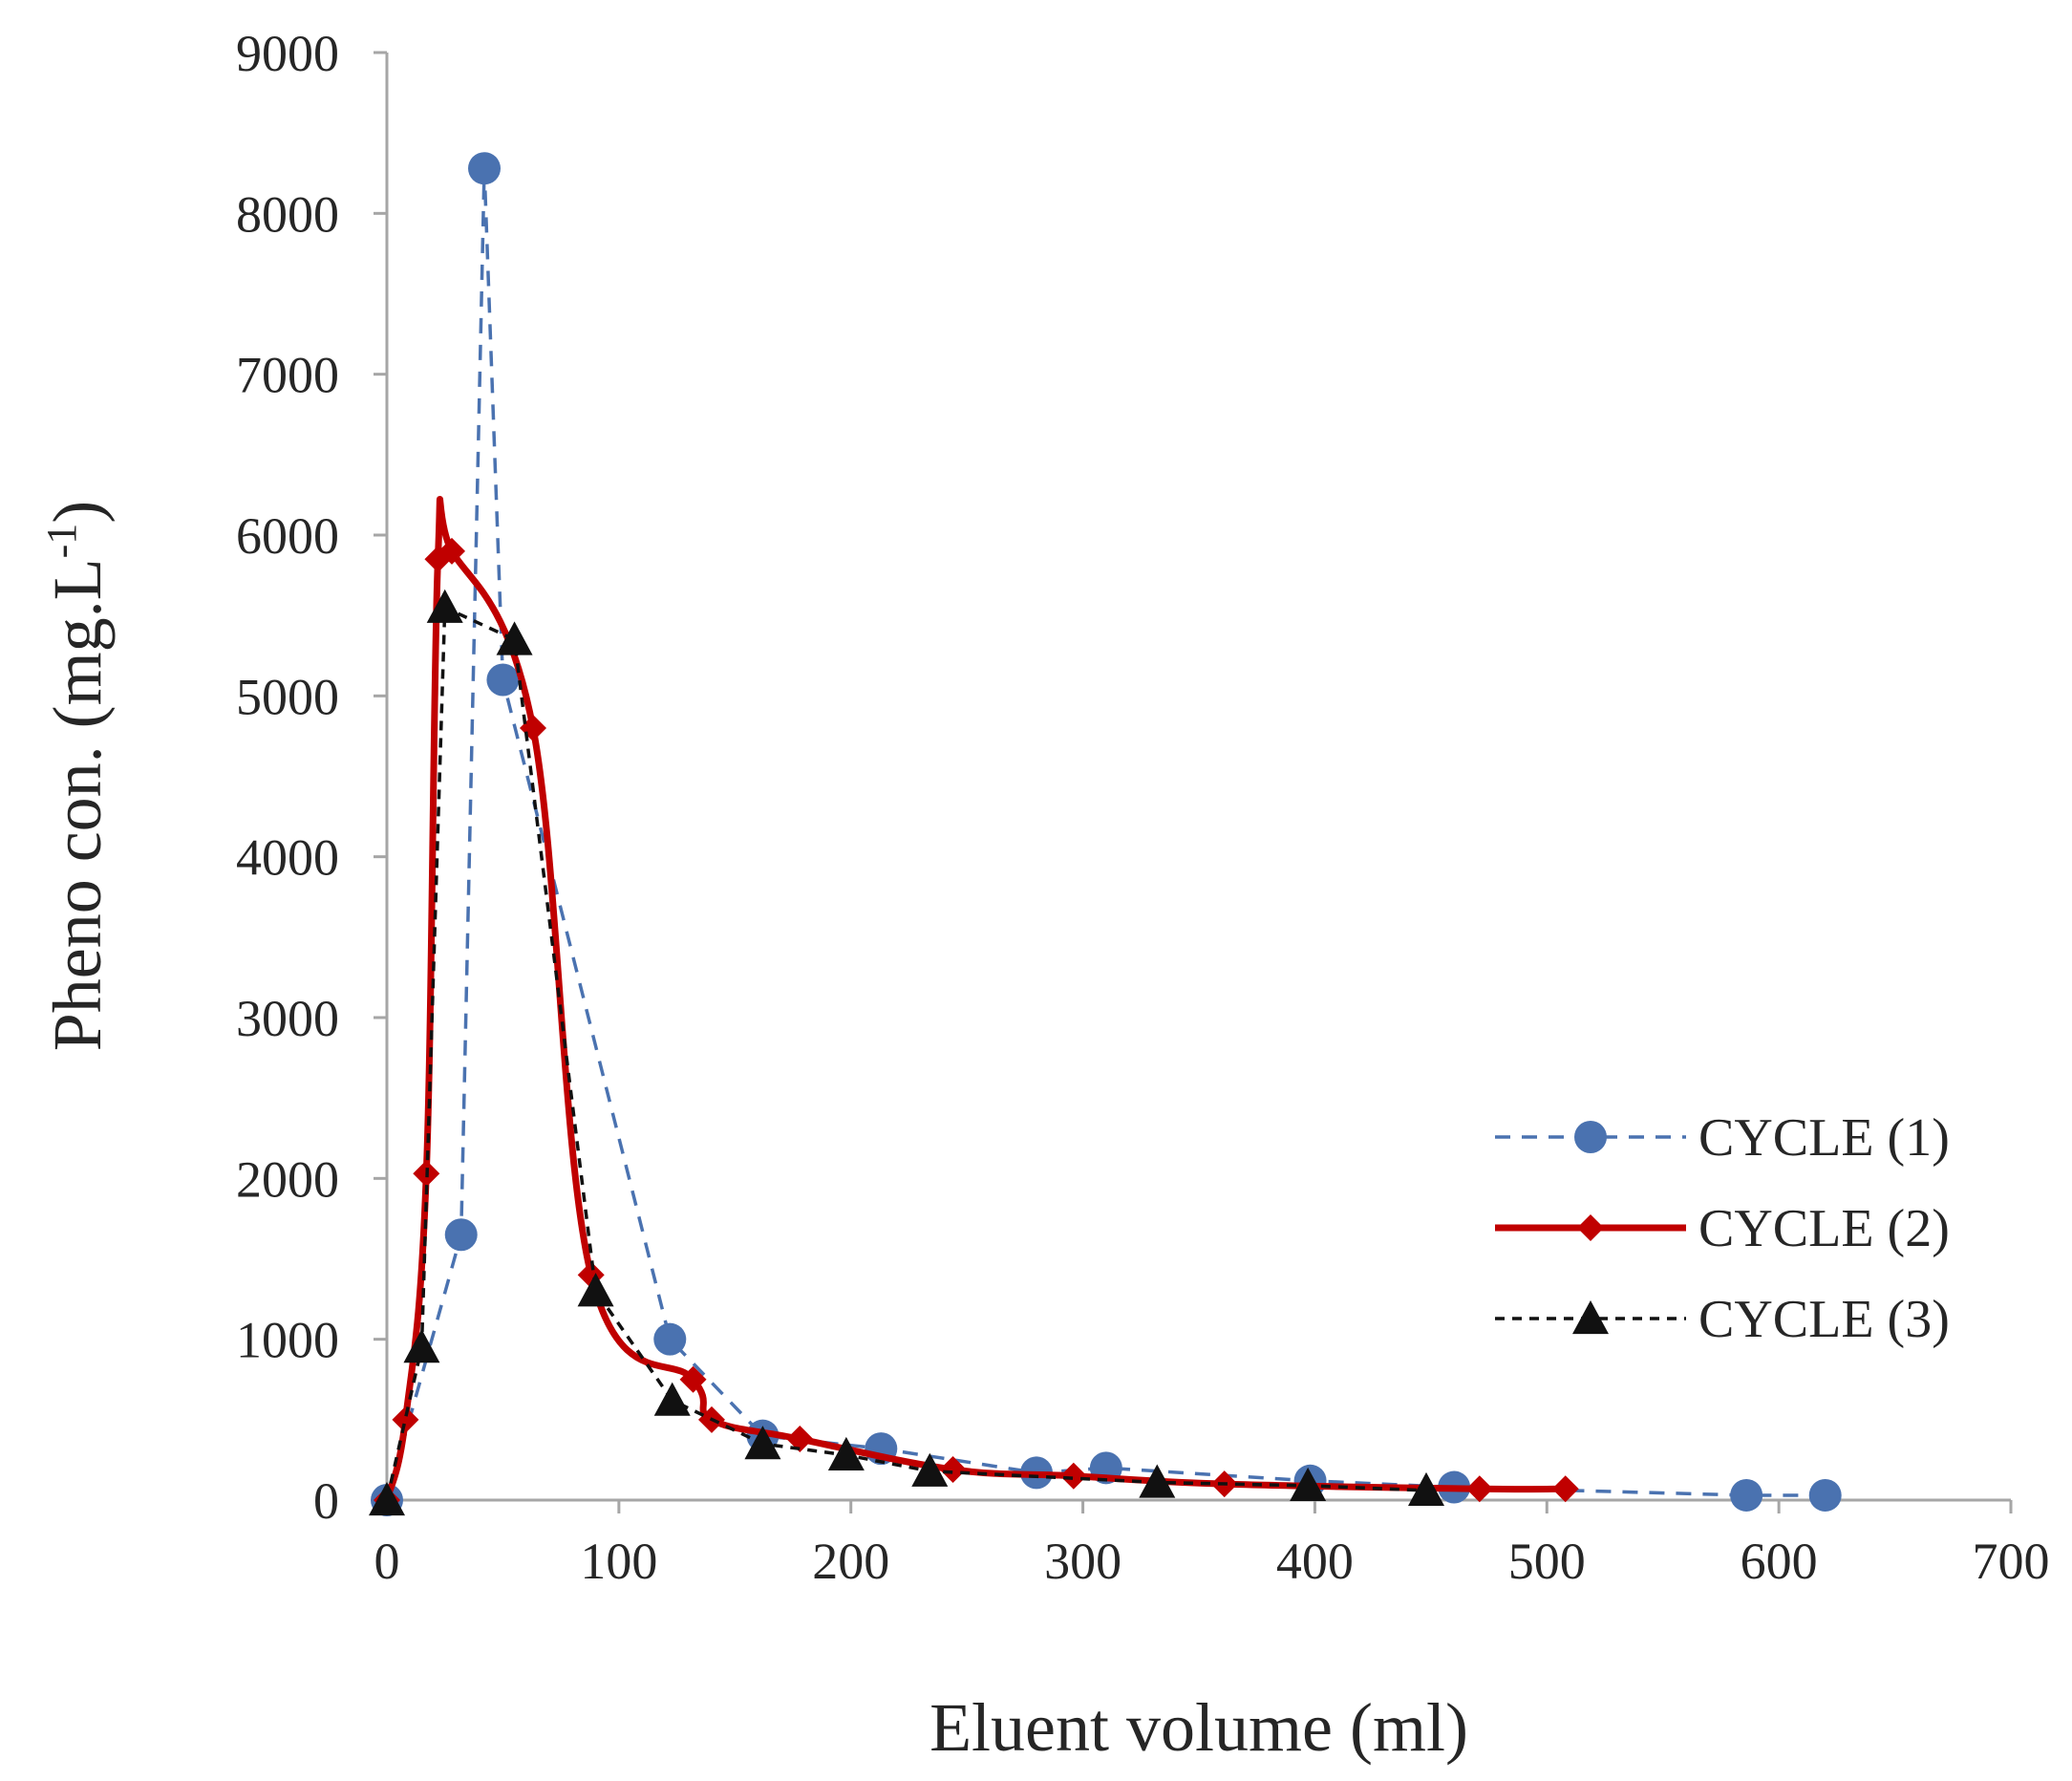 The height and width of the screenshot is (1781, 2072). Describe the element at coordinates (61, 541) in the screenshot. I see `y-axis-title-sup: -1` at that location.